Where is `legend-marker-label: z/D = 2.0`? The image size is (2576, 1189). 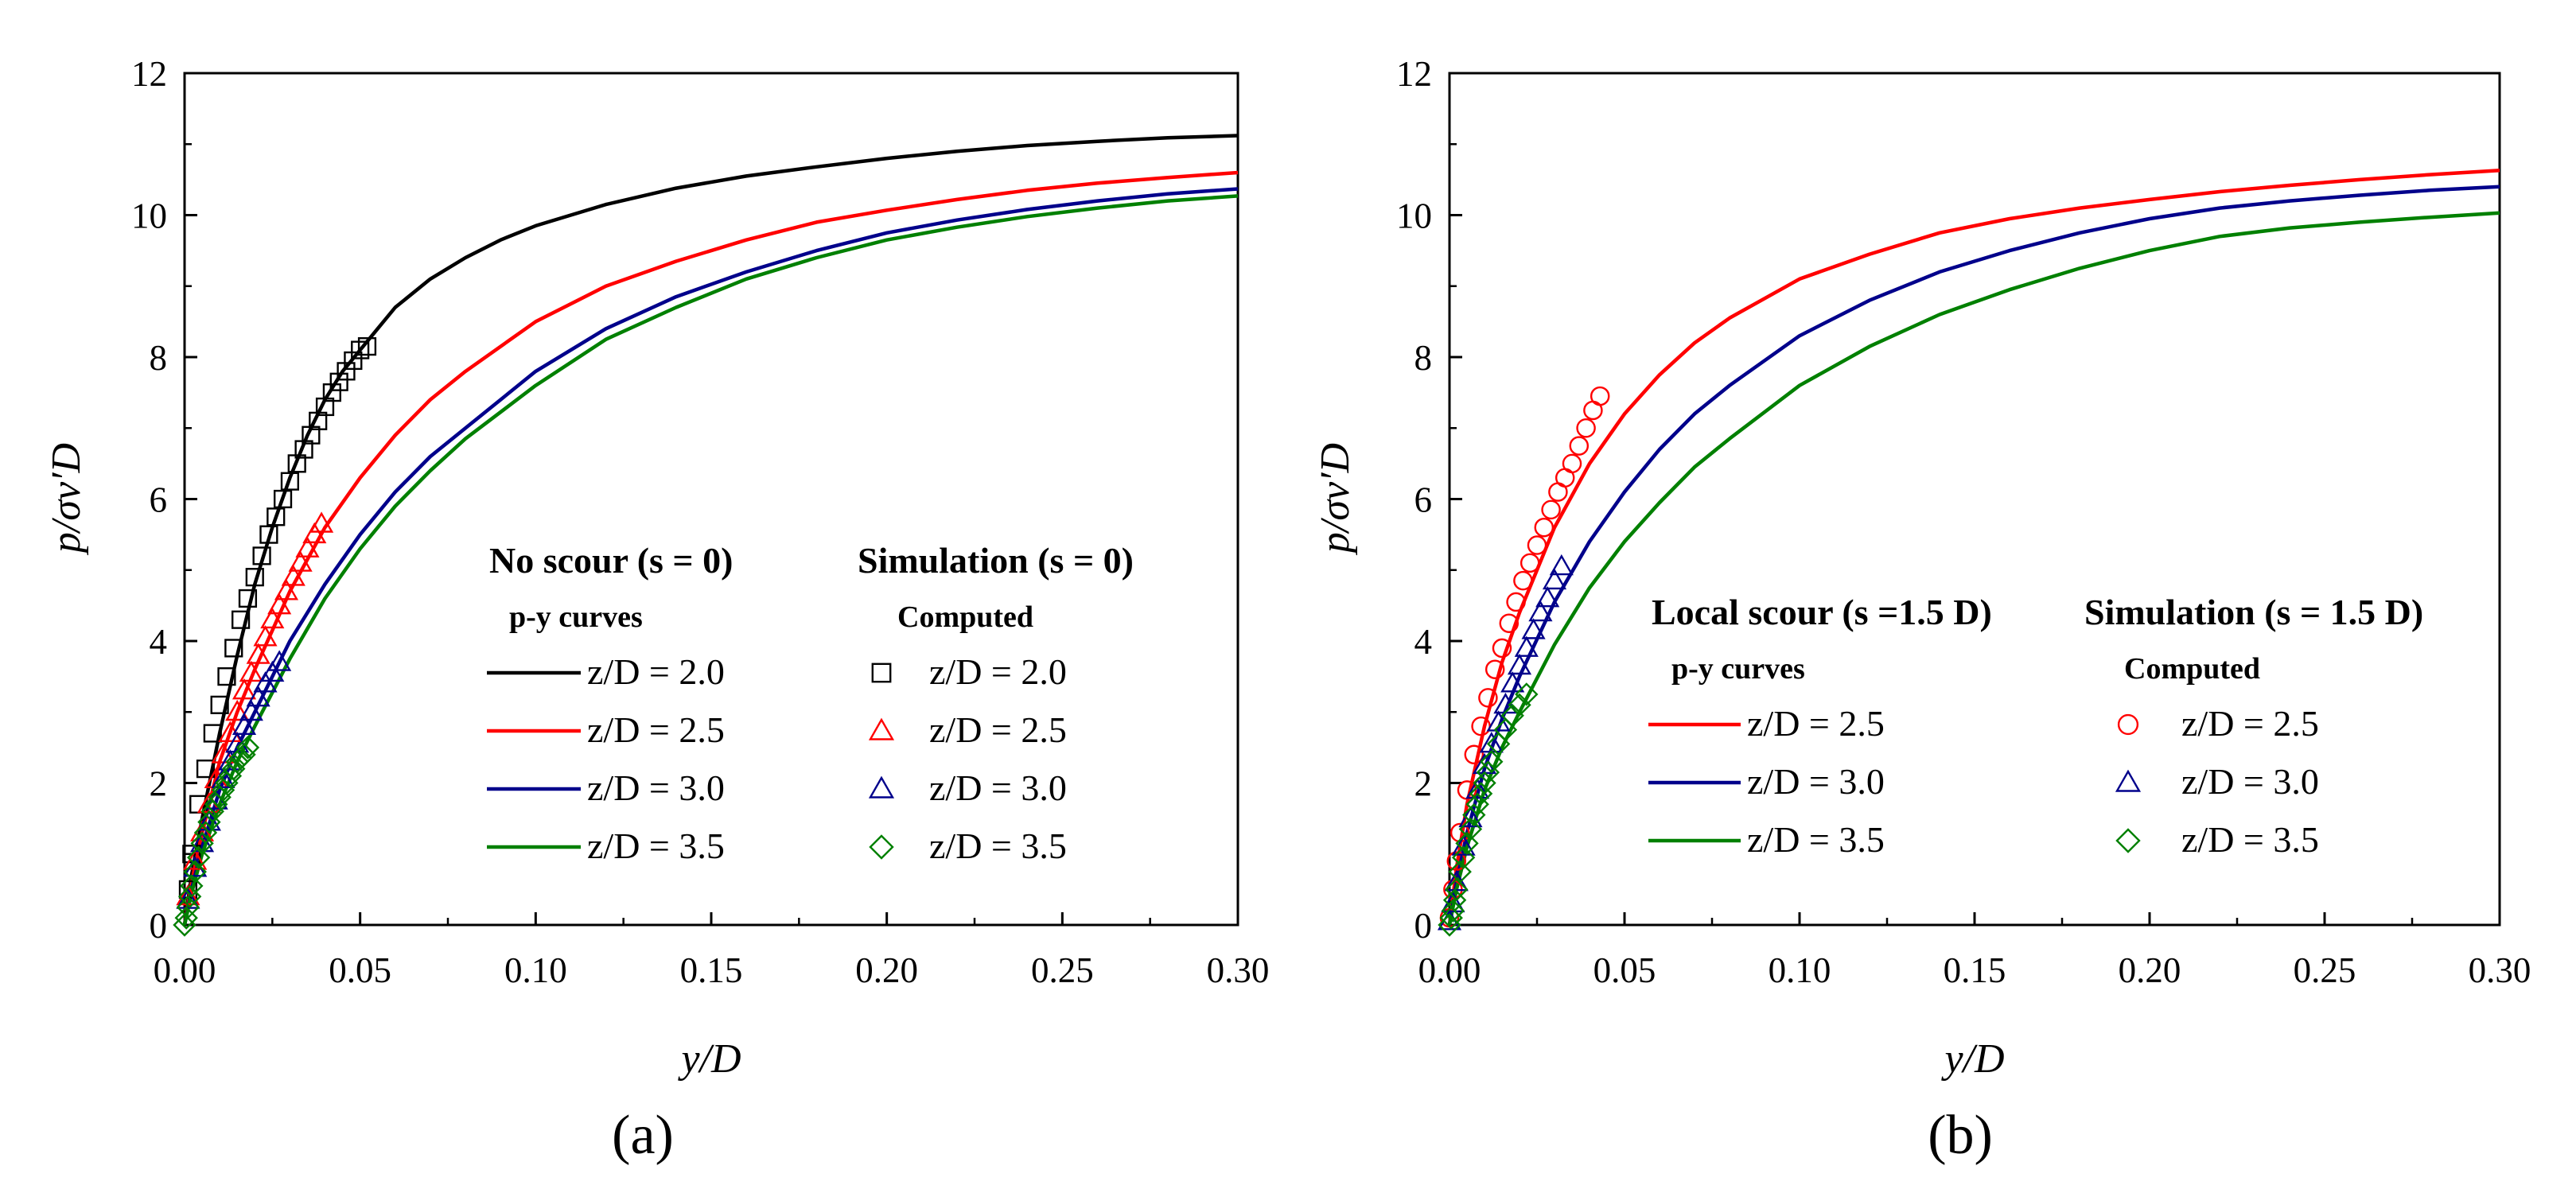 legend-marker-label: z/D = 2.0 is located at coordinates (998, 671).